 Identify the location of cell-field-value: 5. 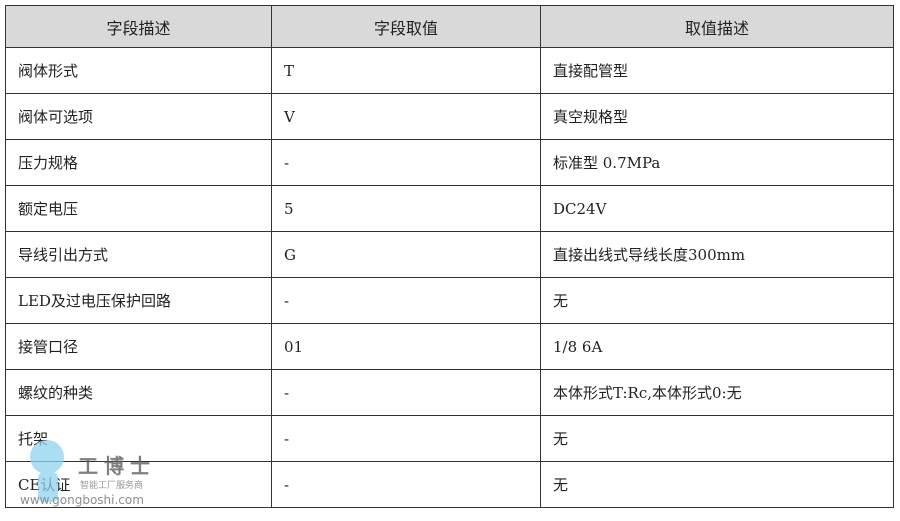
(406, 208).